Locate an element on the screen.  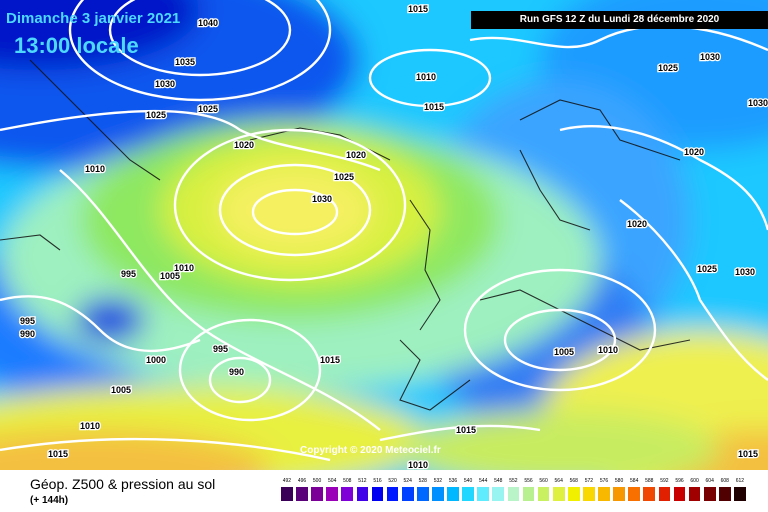
scale-tick: 508 is located at coordinates (347, 481).